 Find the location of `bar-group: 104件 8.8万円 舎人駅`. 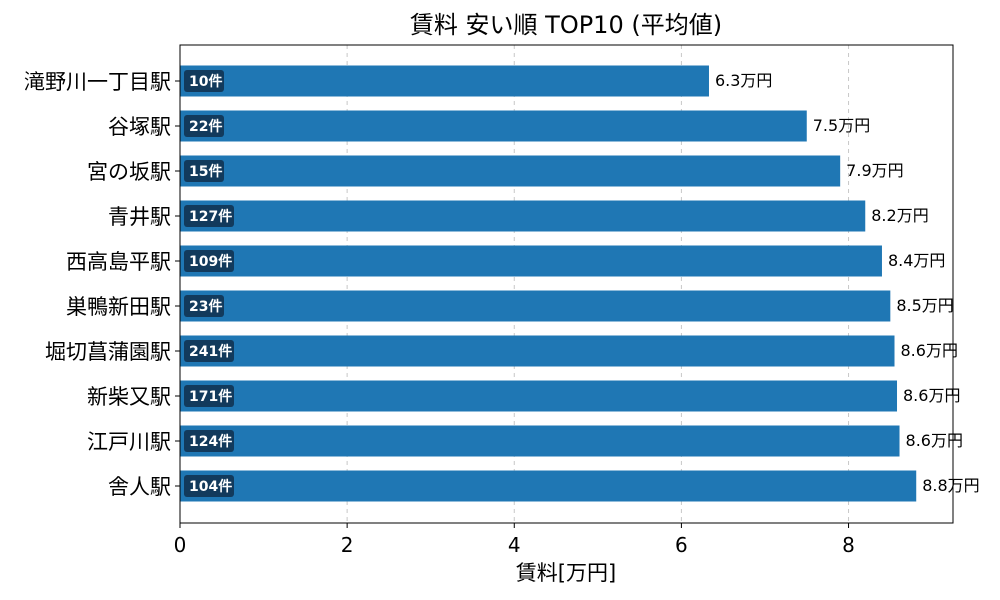

bar-group: 104件 8.8万円 舎人駅 is located at coordinates (544, 486).